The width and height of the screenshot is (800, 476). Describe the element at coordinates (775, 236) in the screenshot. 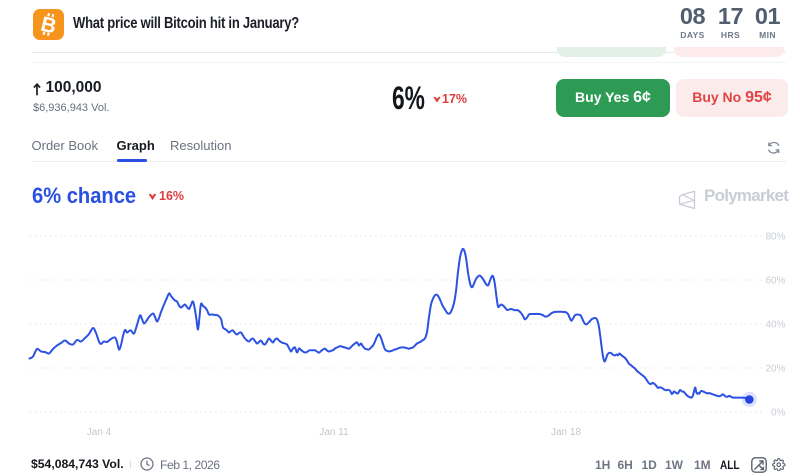

I see `svg-text: 80%` at that location.